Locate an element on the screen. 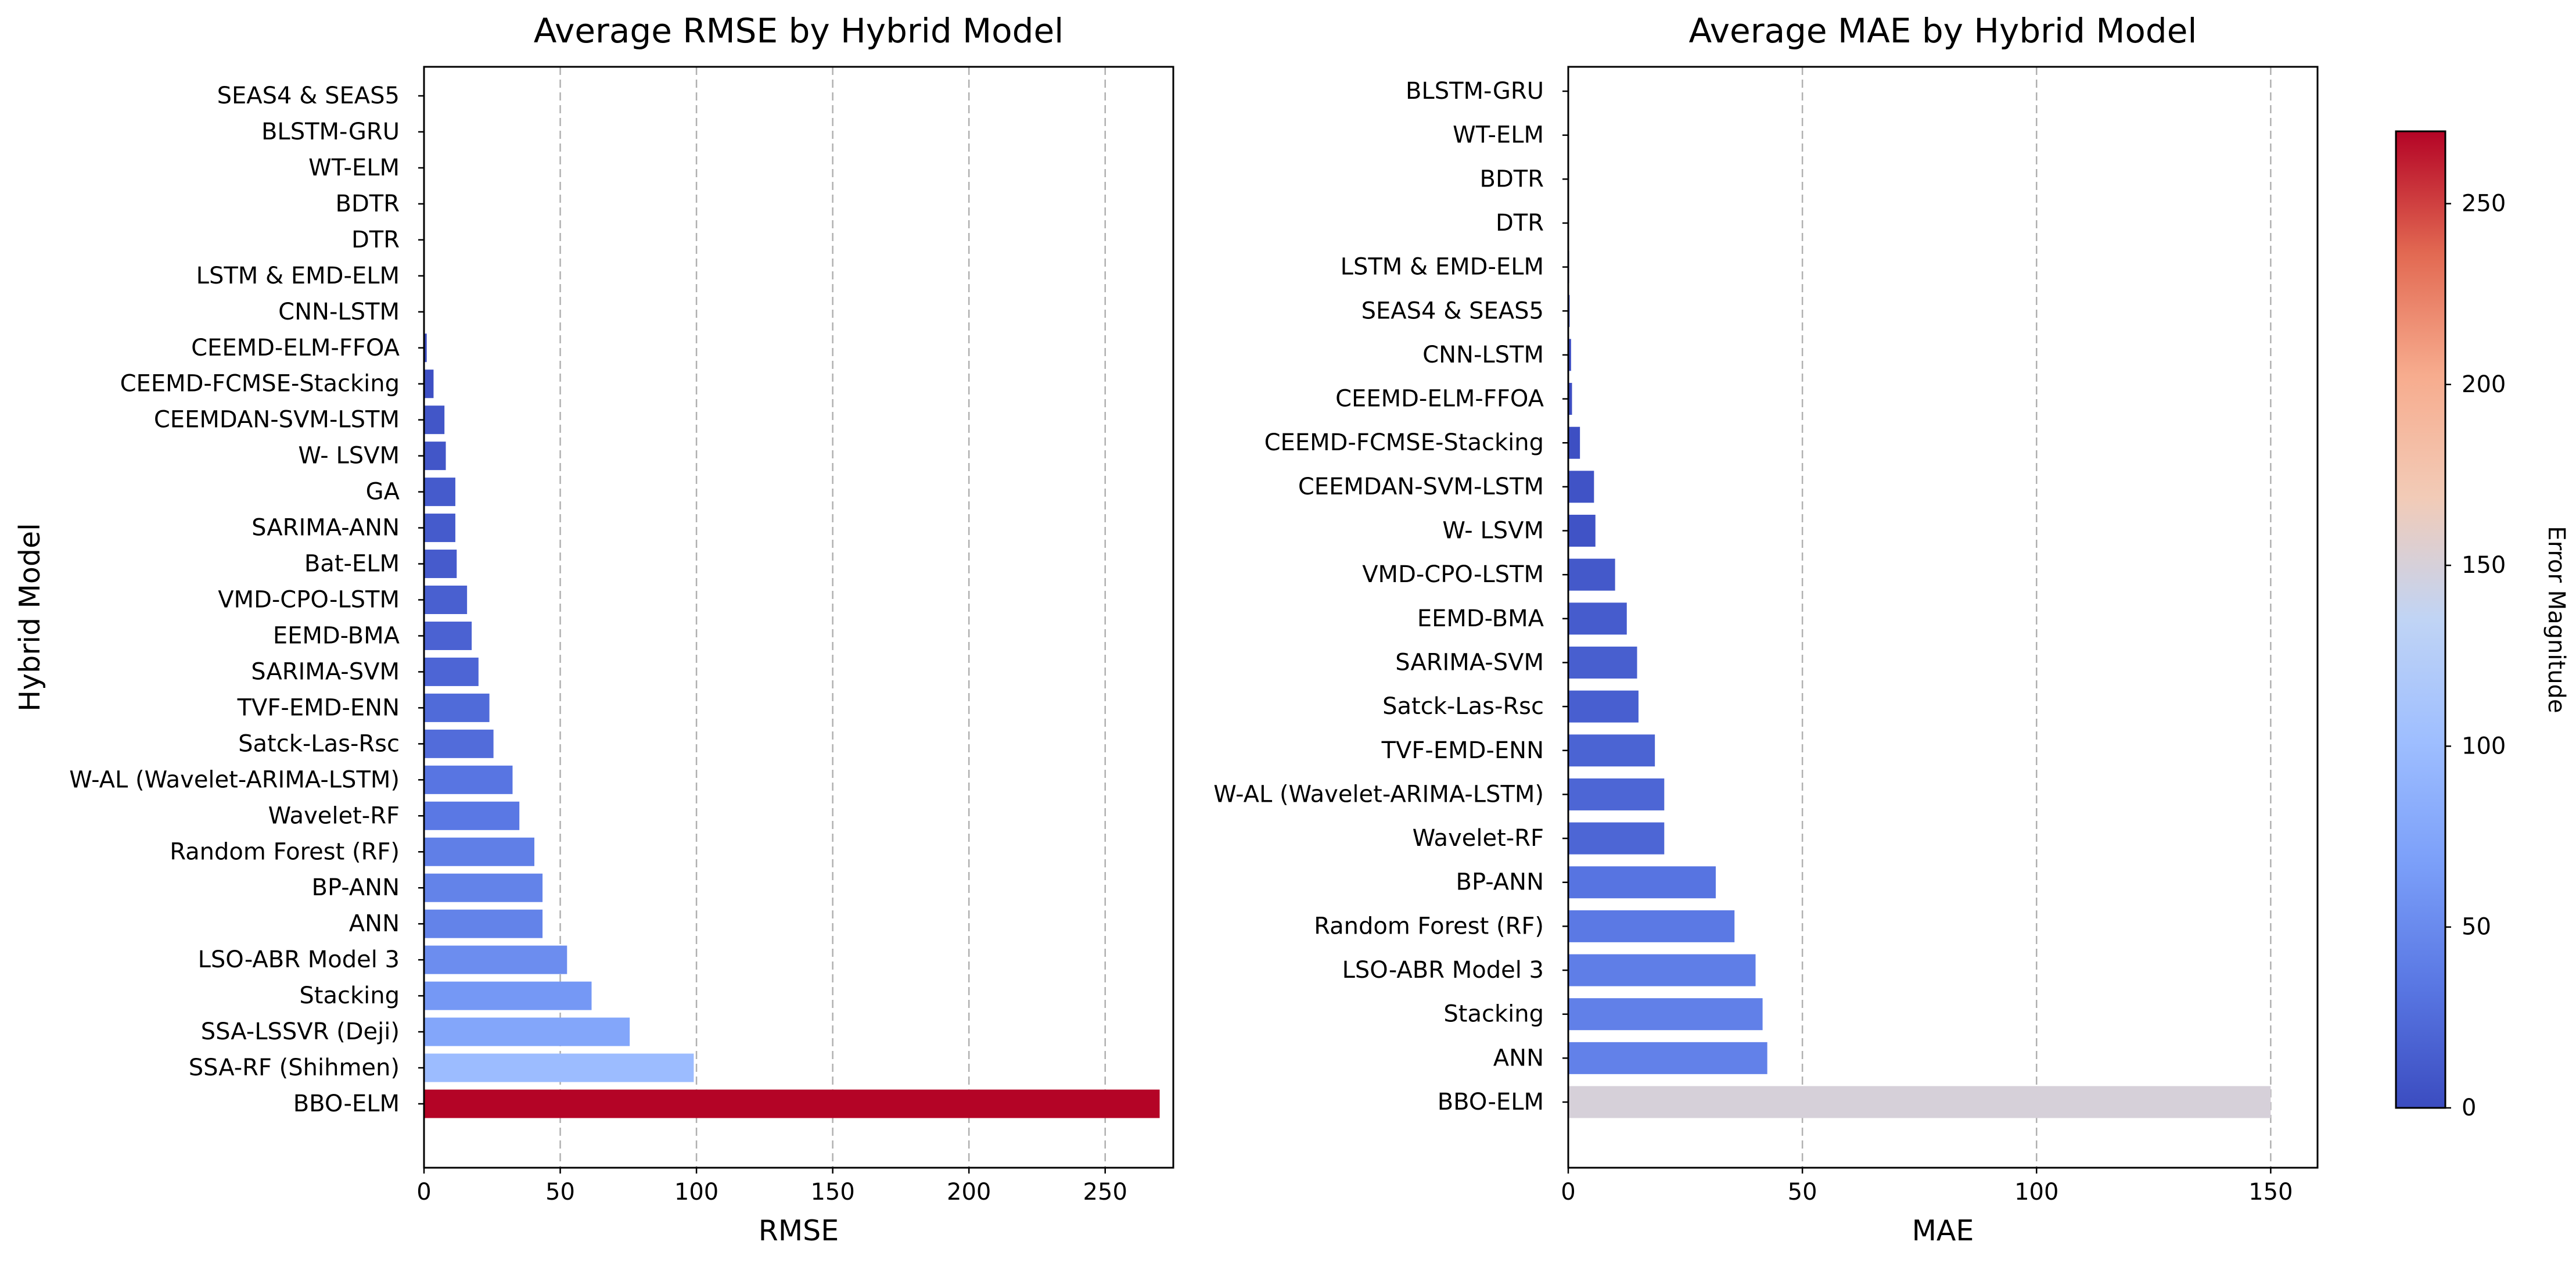 Image resolution: width=2576 pixels, height=1263 pixels. colorbar-tick-label: 150 is located at coordinates (2484, 565).